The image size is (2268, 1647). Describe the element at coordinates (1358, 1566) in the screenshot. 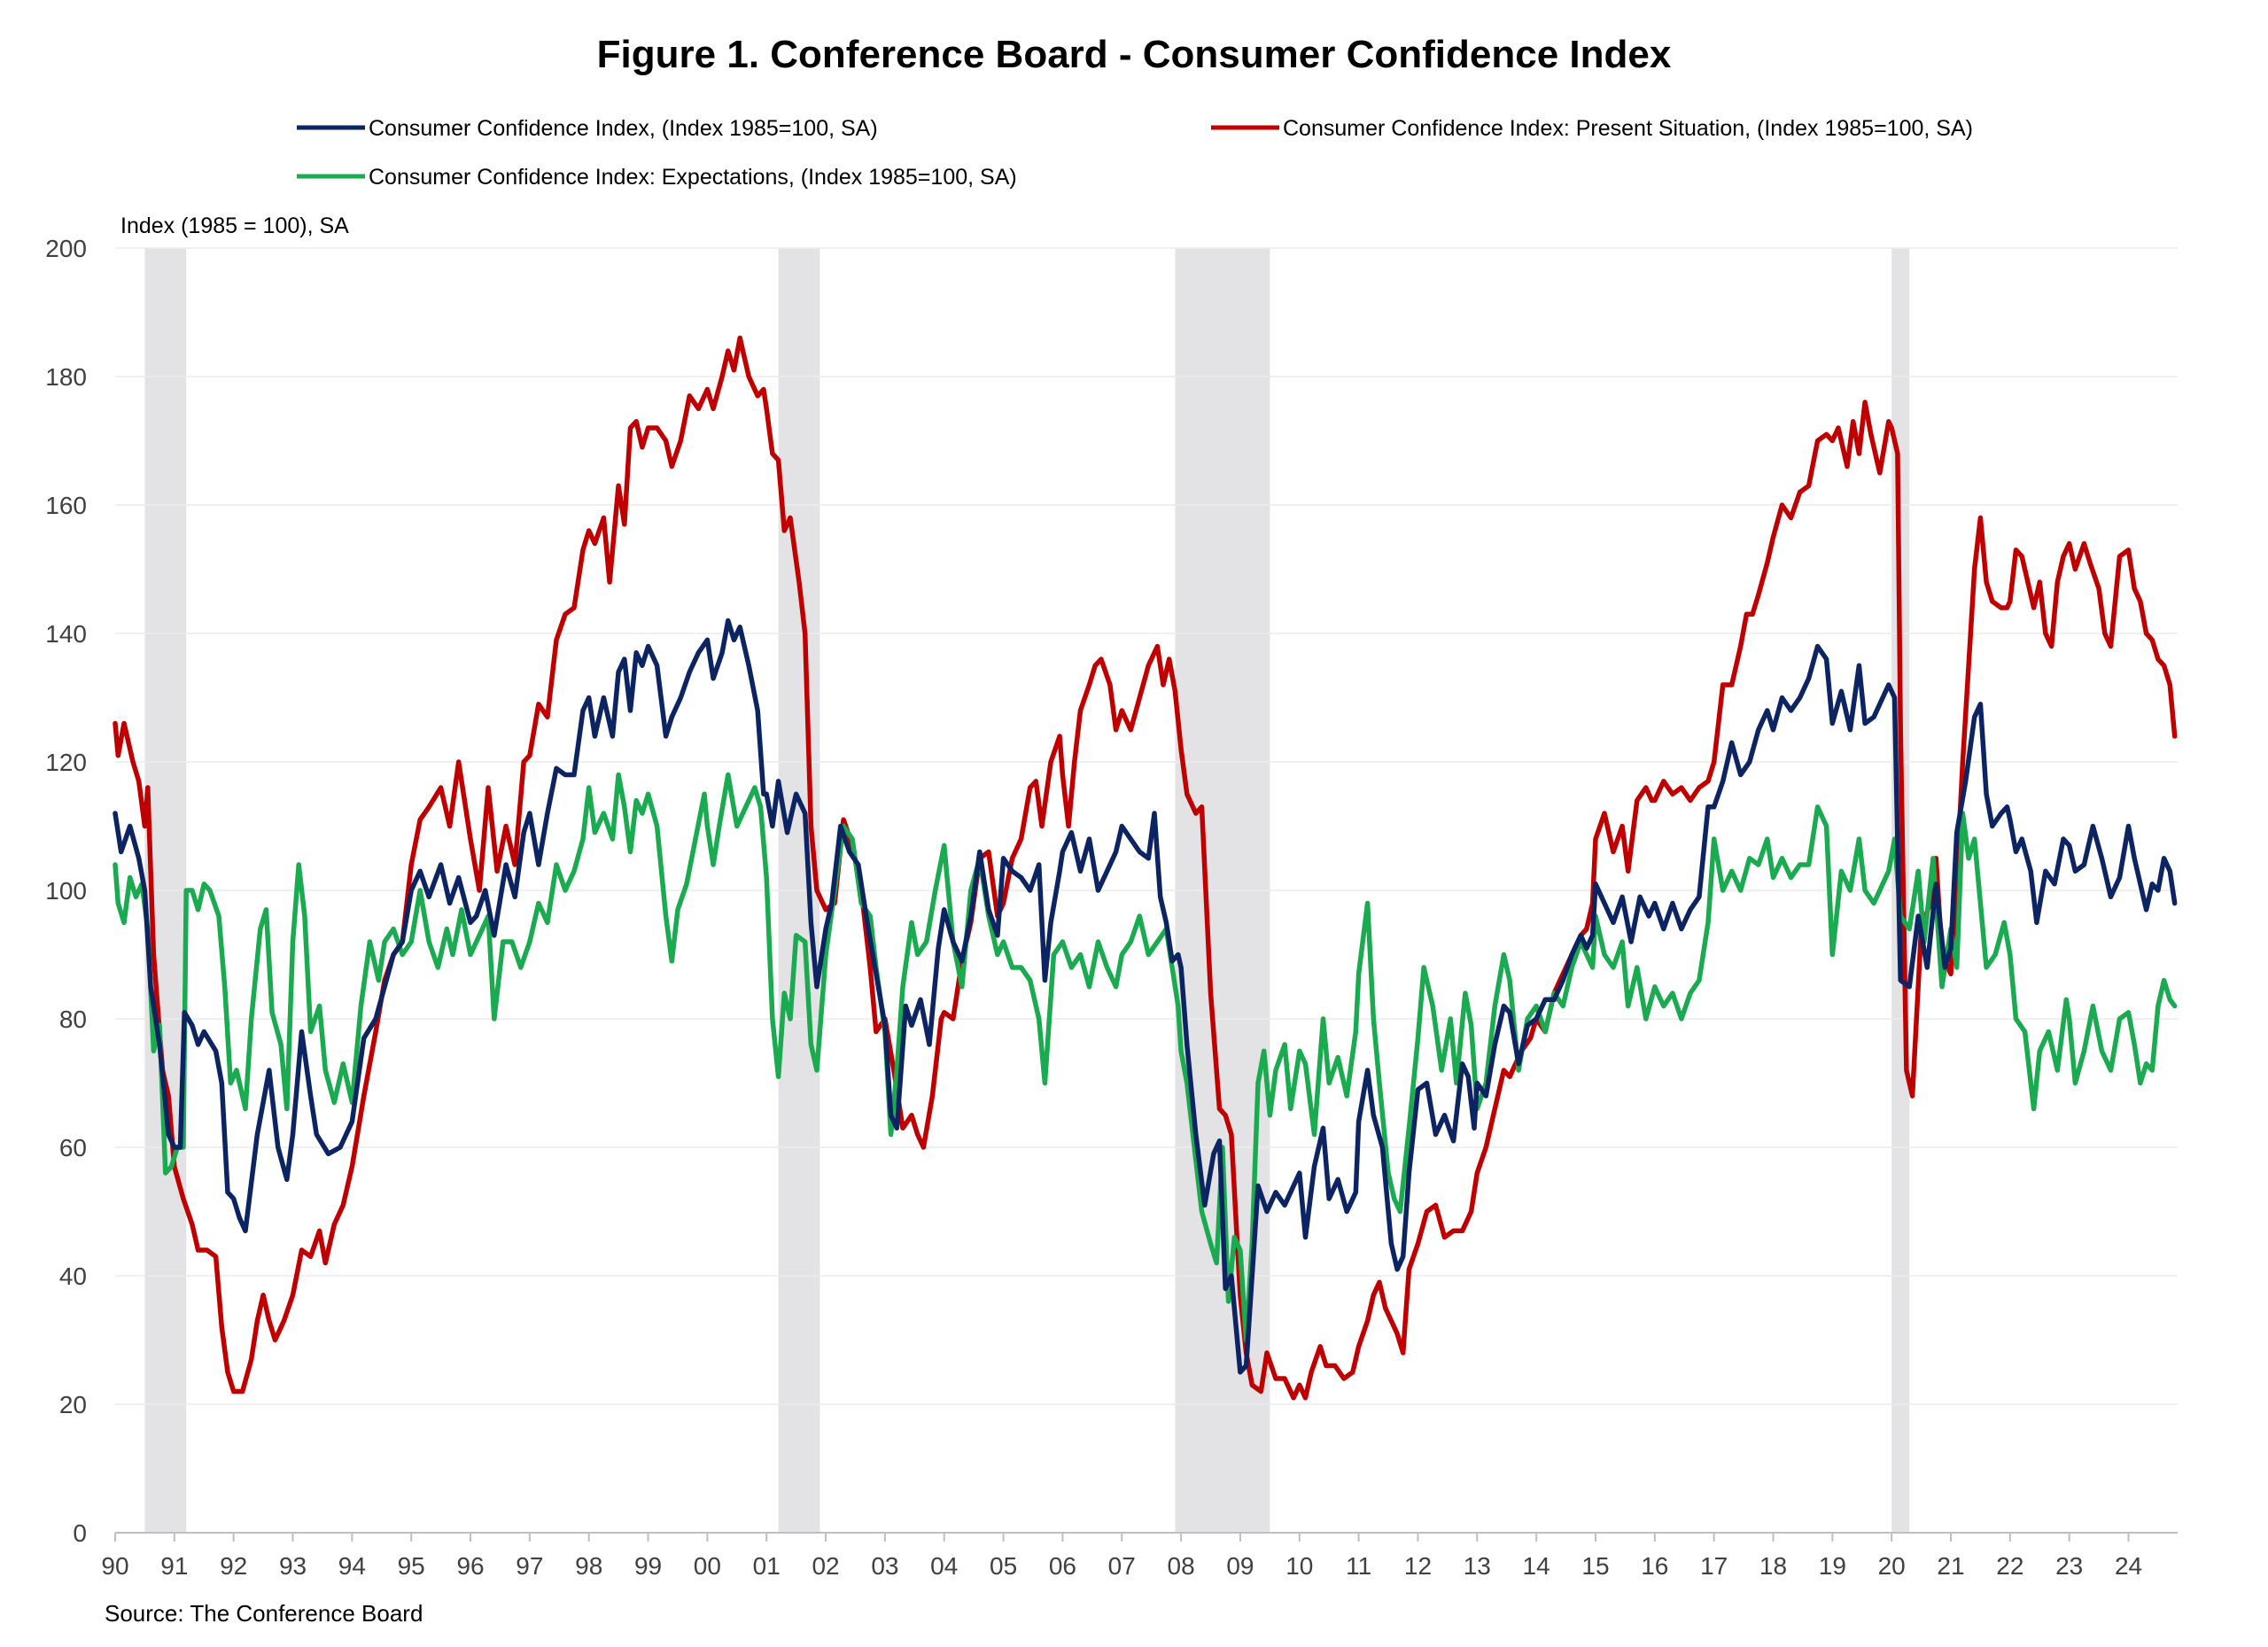

I see `x-tick-label-11: 11` at that location.